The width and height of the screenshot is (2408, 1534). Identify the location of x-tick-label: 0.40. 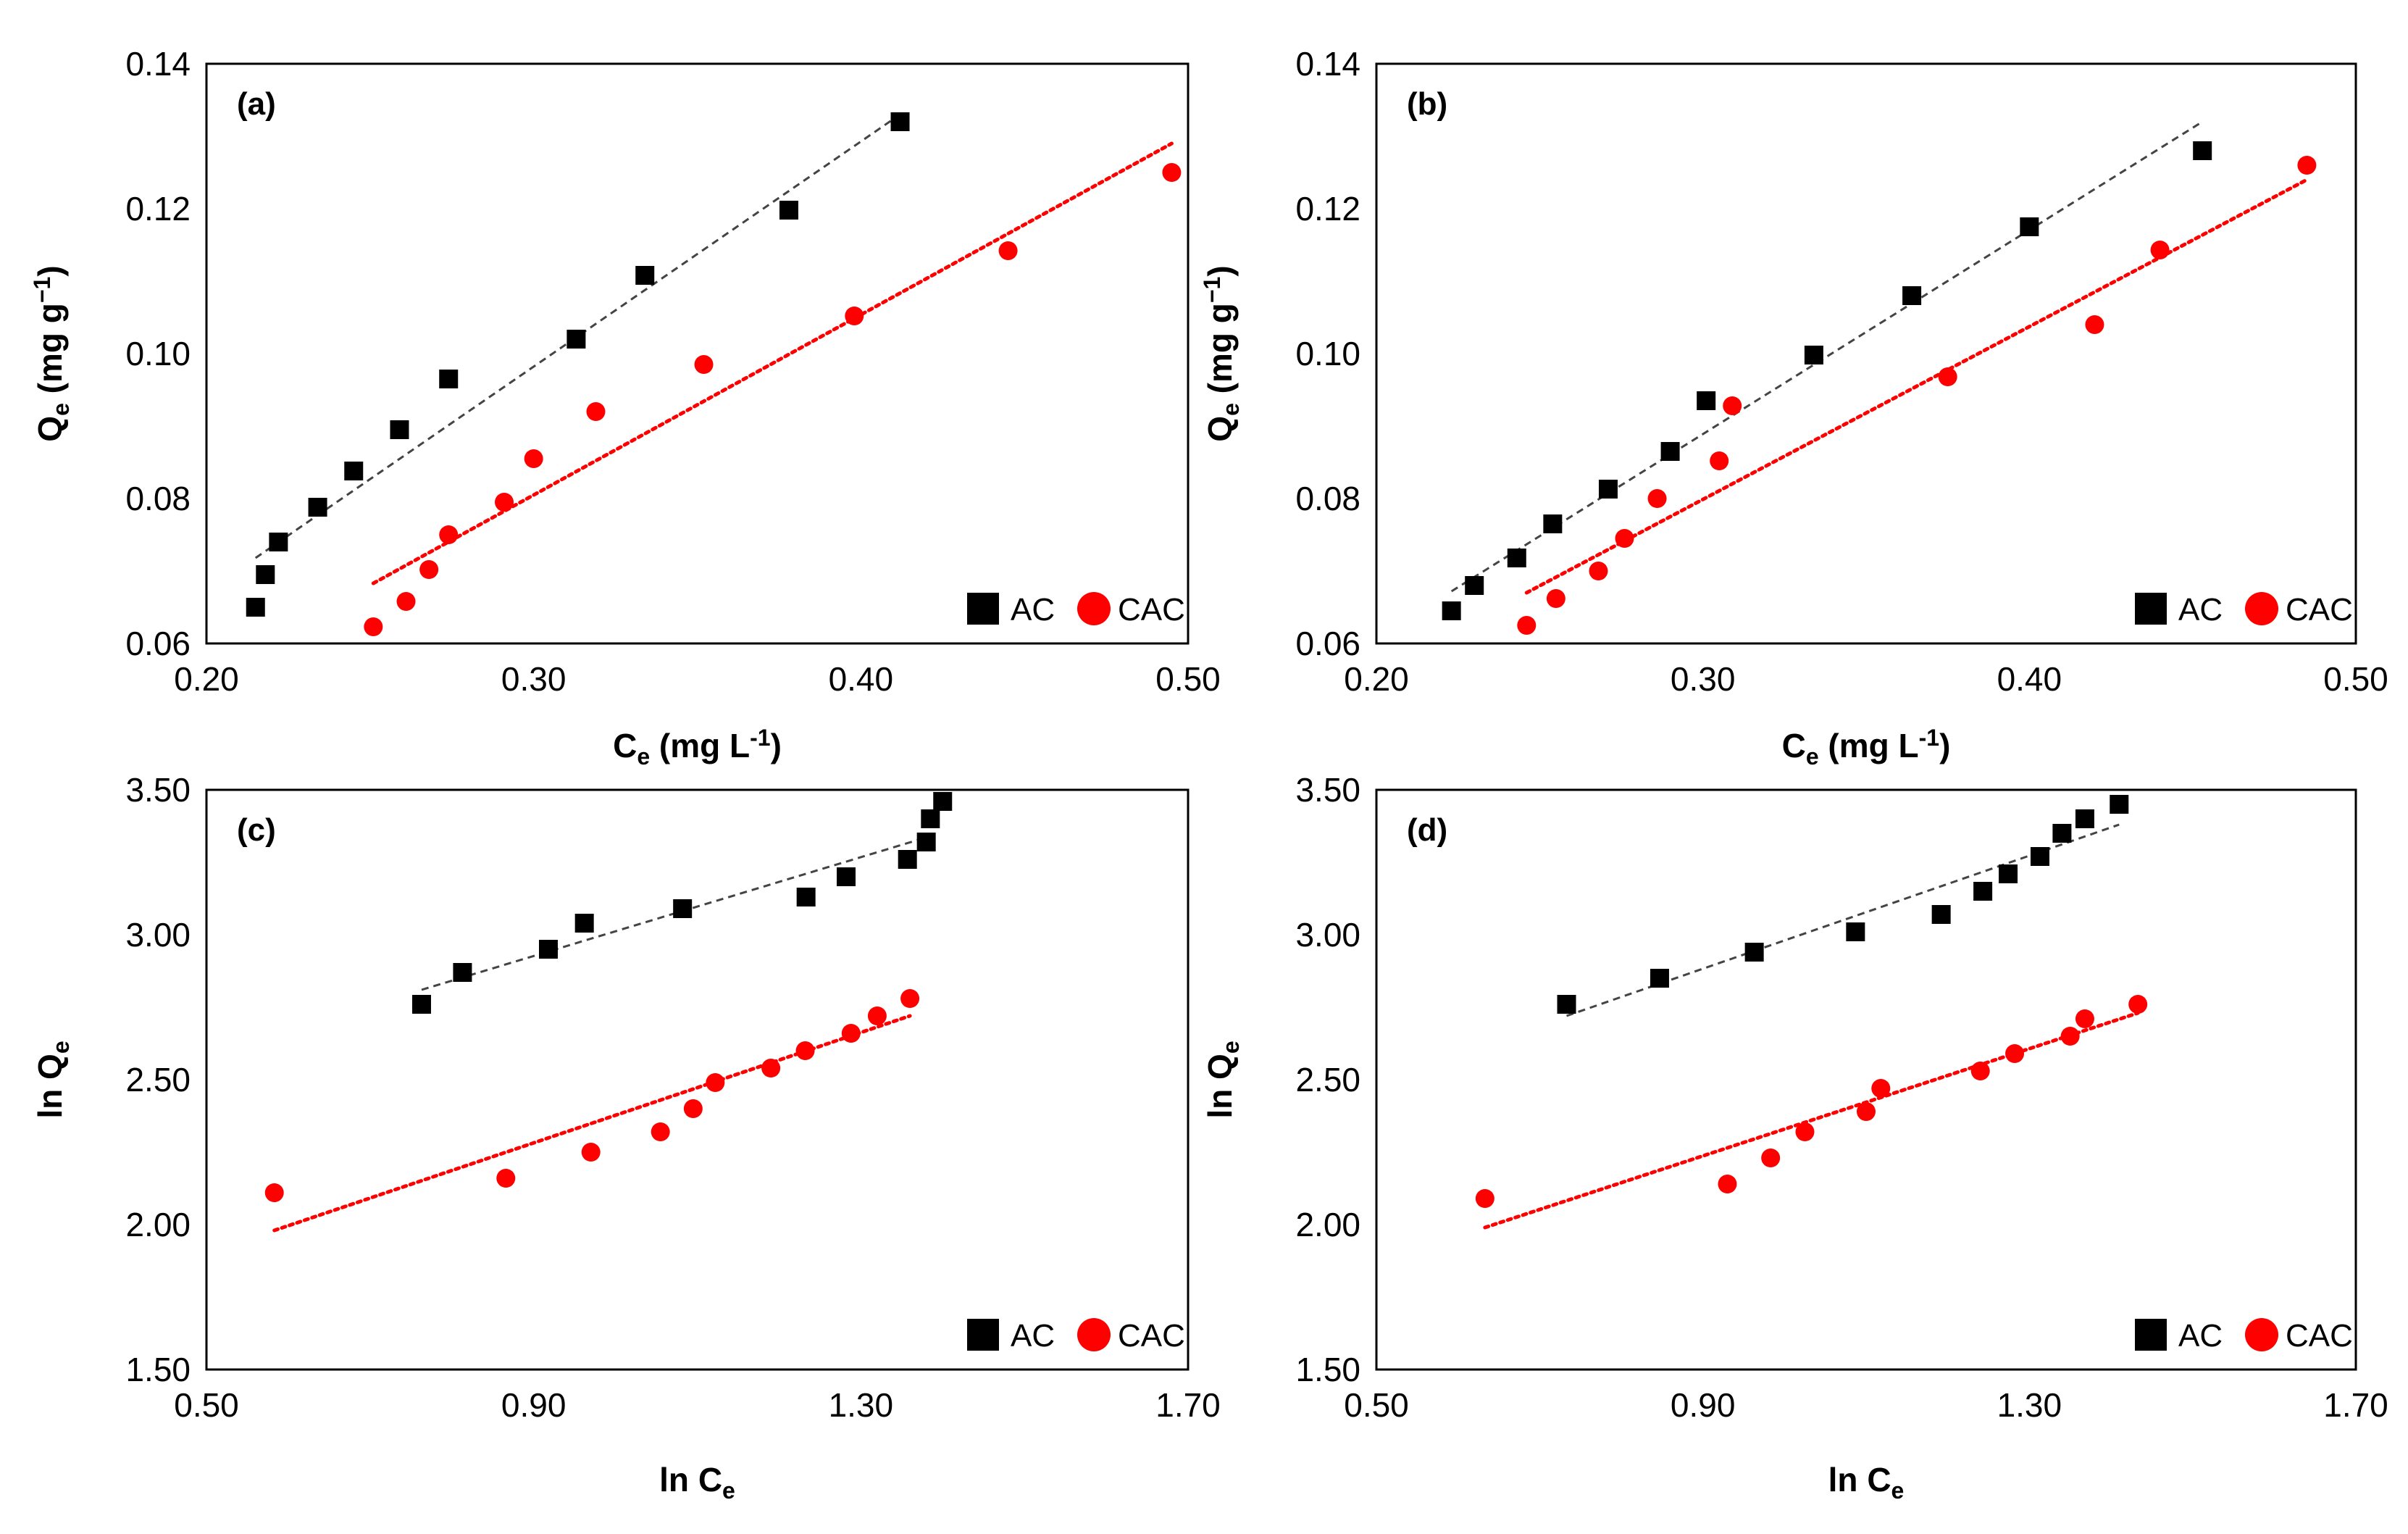
(861, 679).